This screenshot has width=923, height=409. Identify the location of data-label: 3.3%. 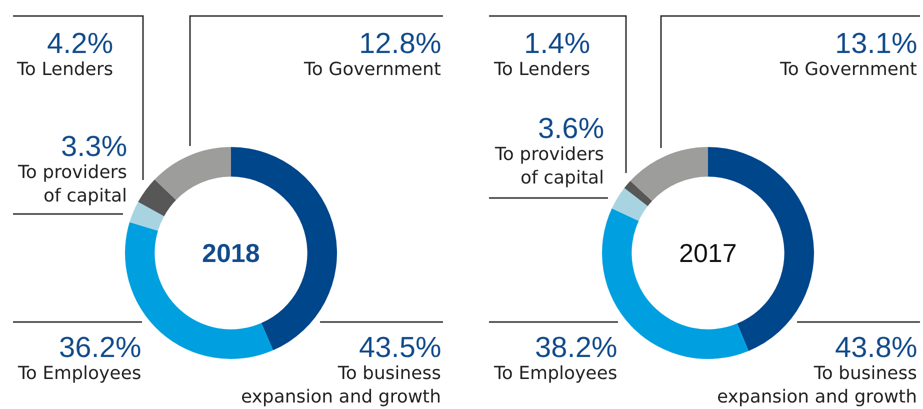
(94, 147).